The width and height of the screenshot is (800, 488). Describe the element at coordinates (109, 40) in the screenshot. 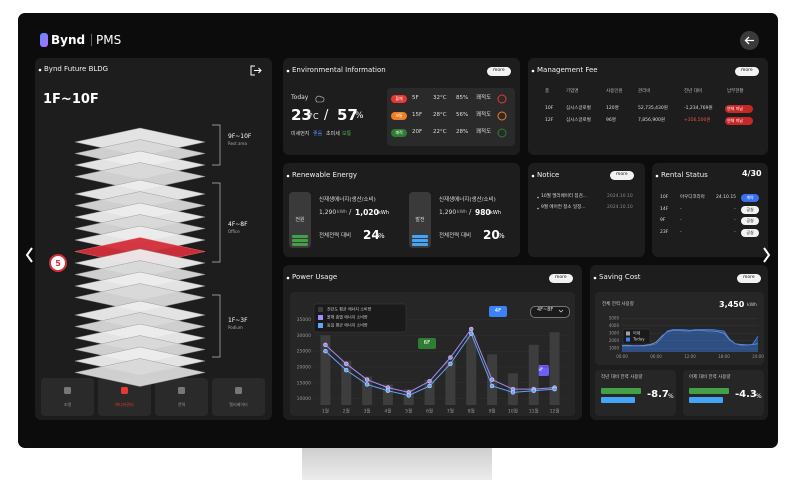

I see `product: PMS` at that location.